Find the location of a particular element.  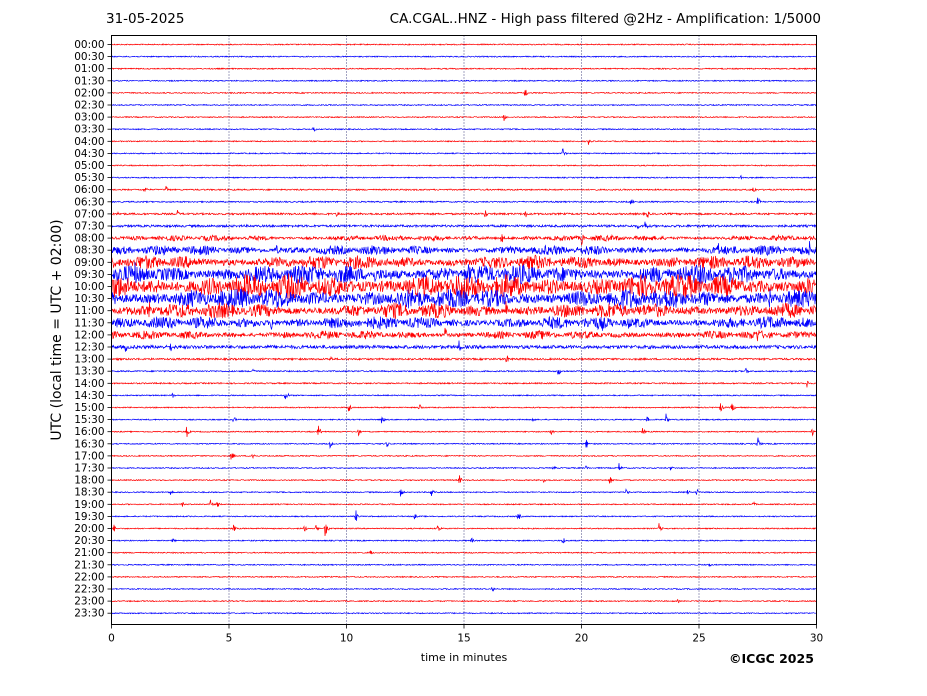

y-tick-label: 16:00 is located at coordinates (89, 432).